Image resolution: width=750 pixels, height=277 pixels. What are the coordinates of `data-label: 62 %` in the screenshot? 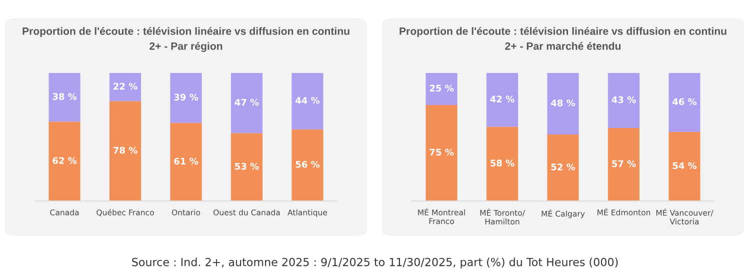 It's located at (64, 160).